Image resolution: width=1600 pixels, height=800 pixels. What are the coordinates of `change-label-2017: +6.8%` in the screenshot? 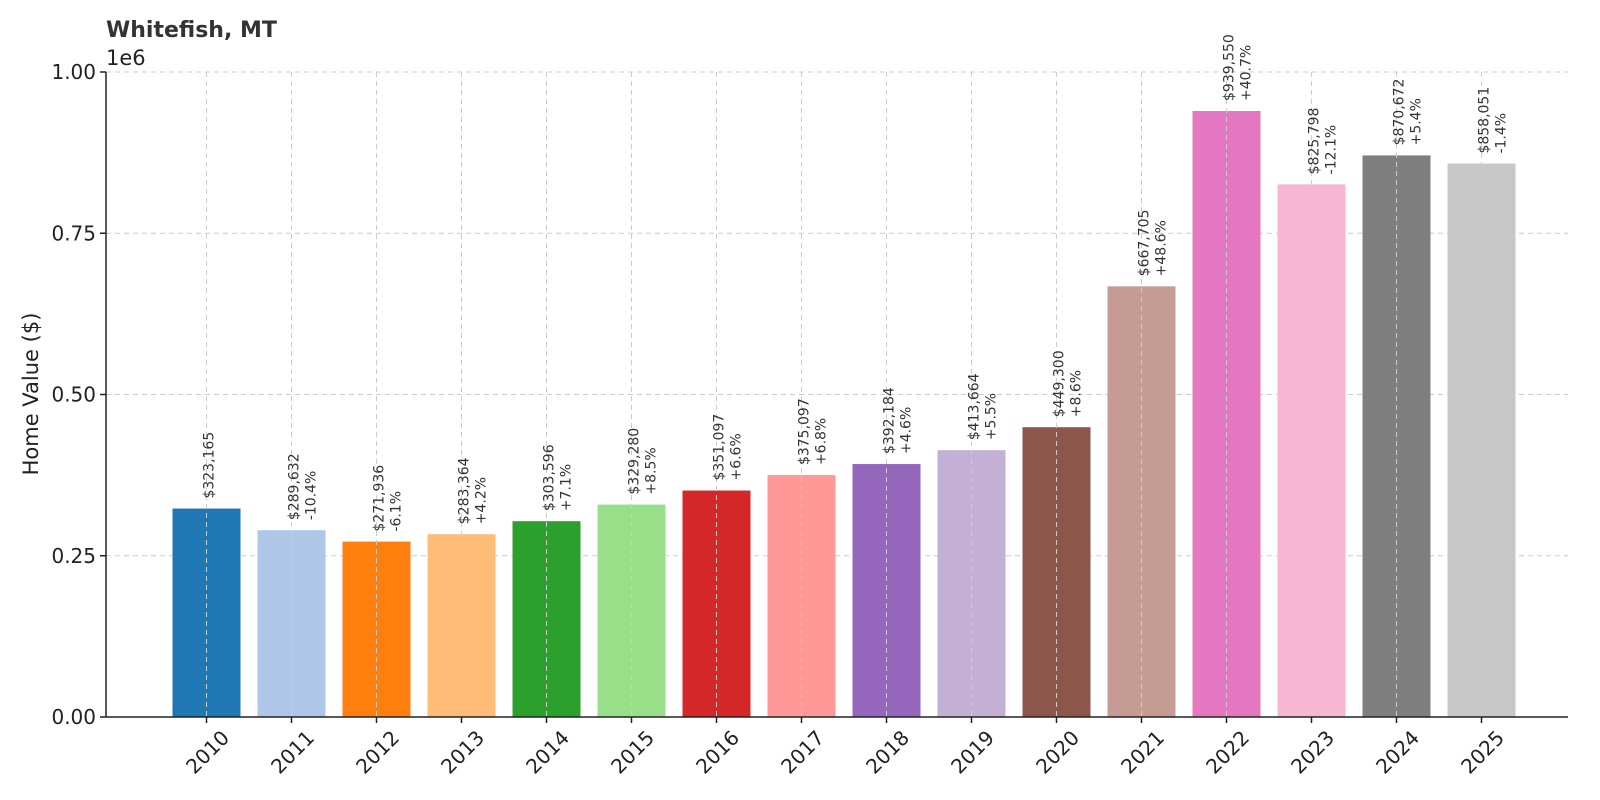 It's located at (822, 441).